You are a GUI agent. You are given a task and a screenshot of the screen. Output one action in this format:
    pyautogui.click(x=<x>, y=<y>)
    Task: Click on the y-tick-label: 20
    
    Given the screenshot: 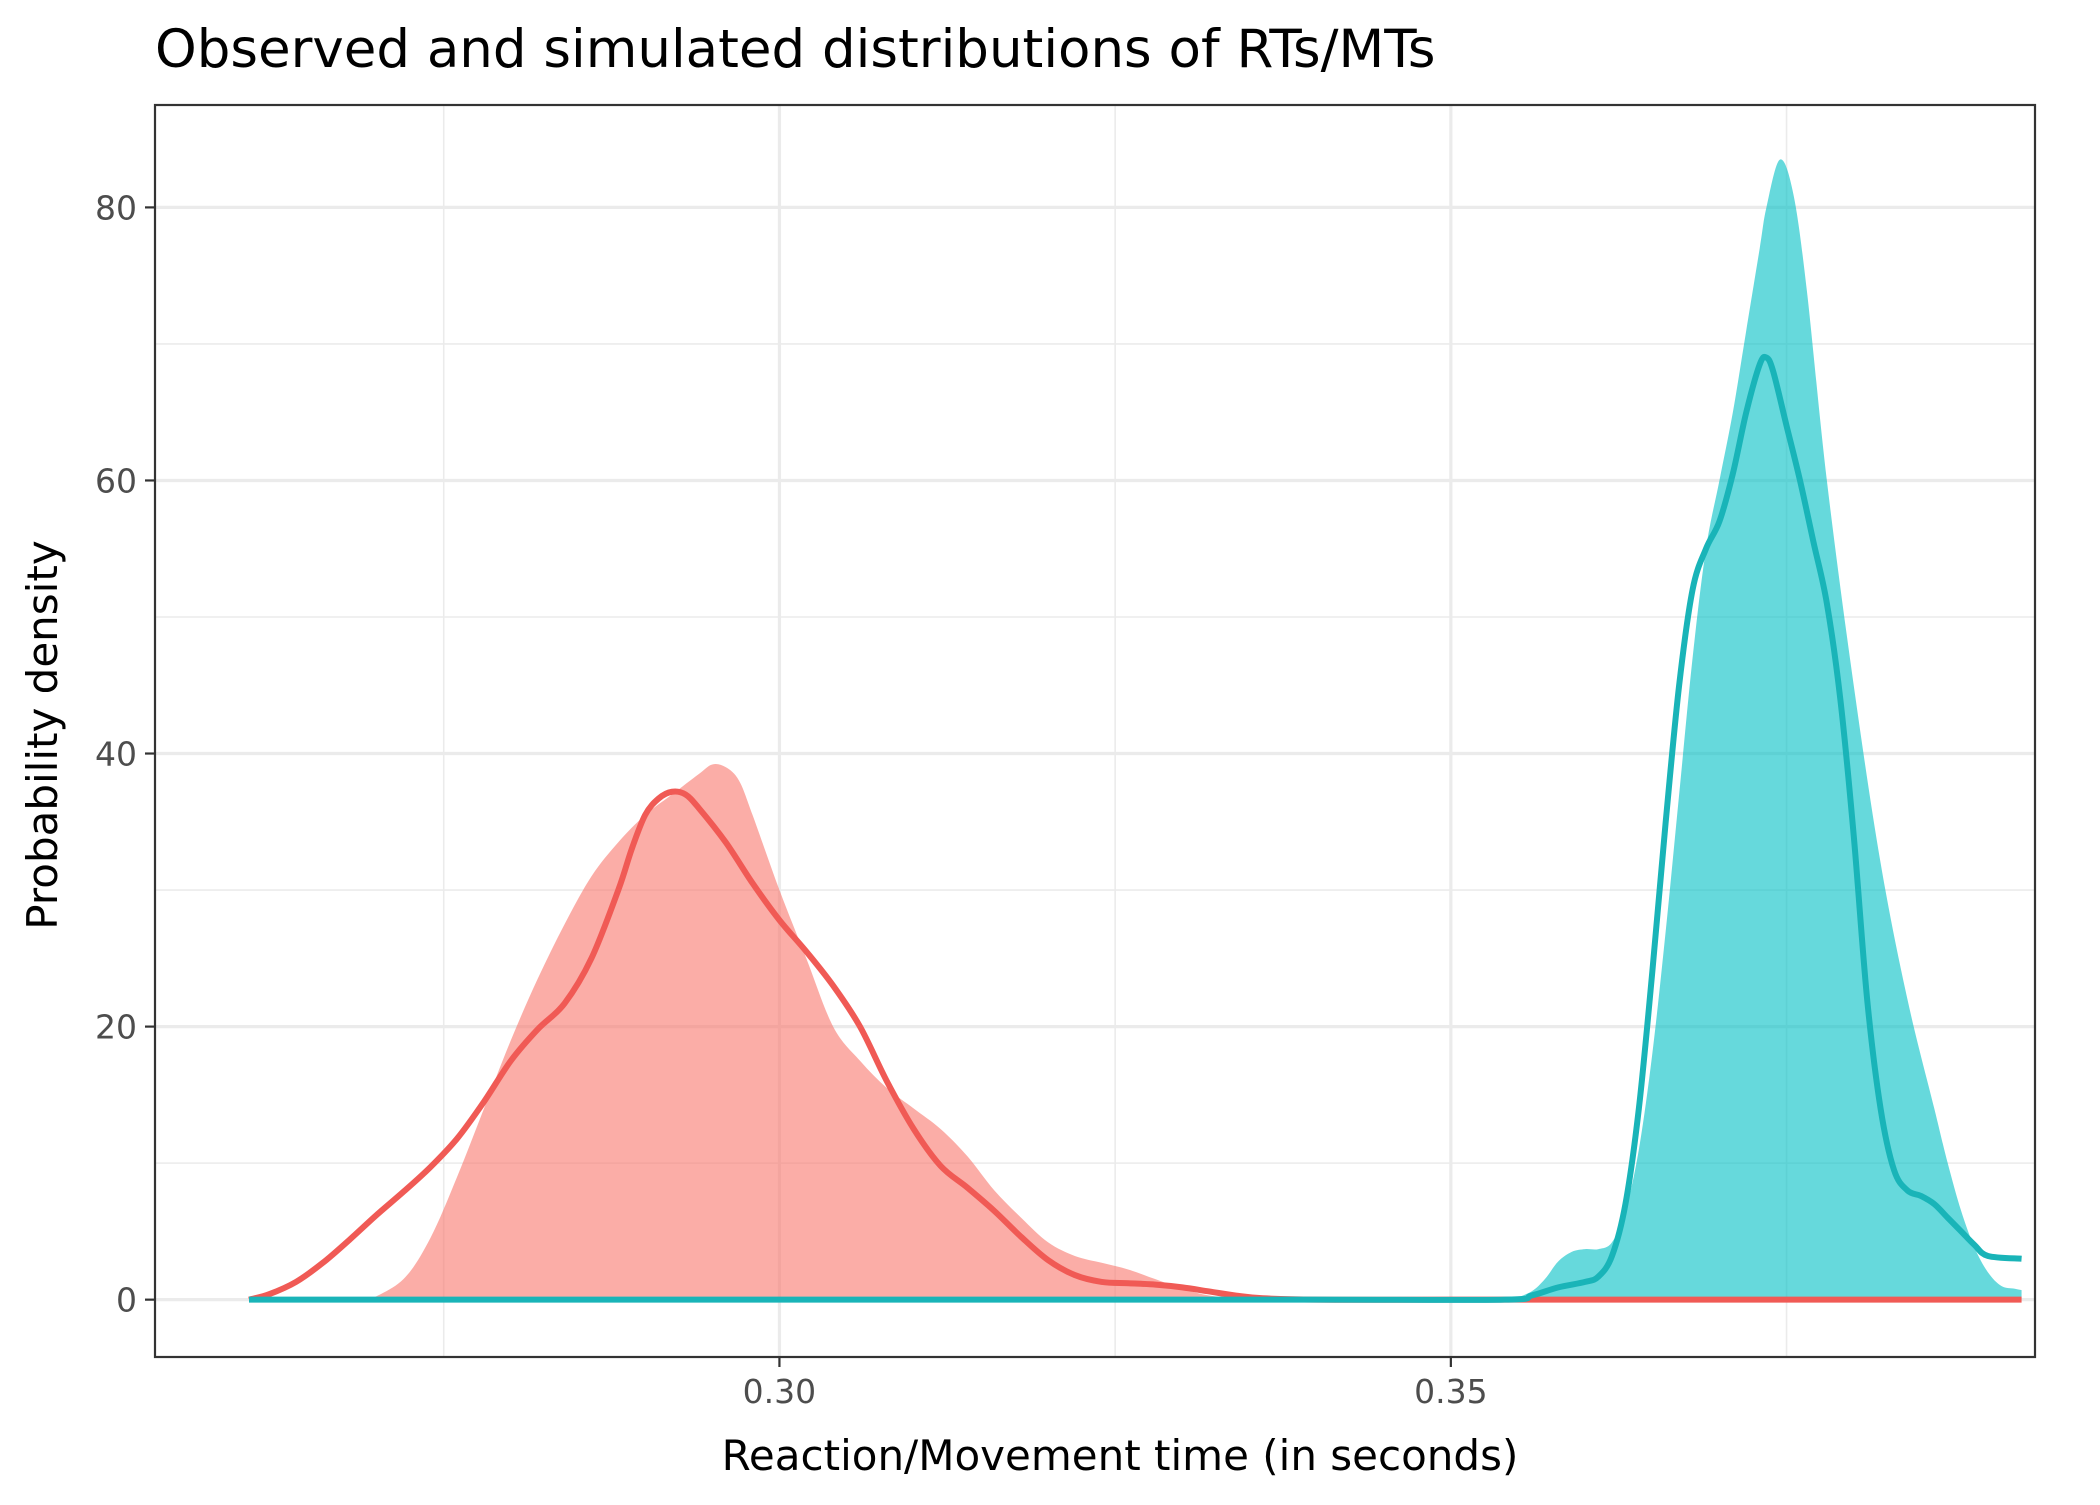 What is the action you would take?
    pyautogui.click(x=116, y=1027)
    